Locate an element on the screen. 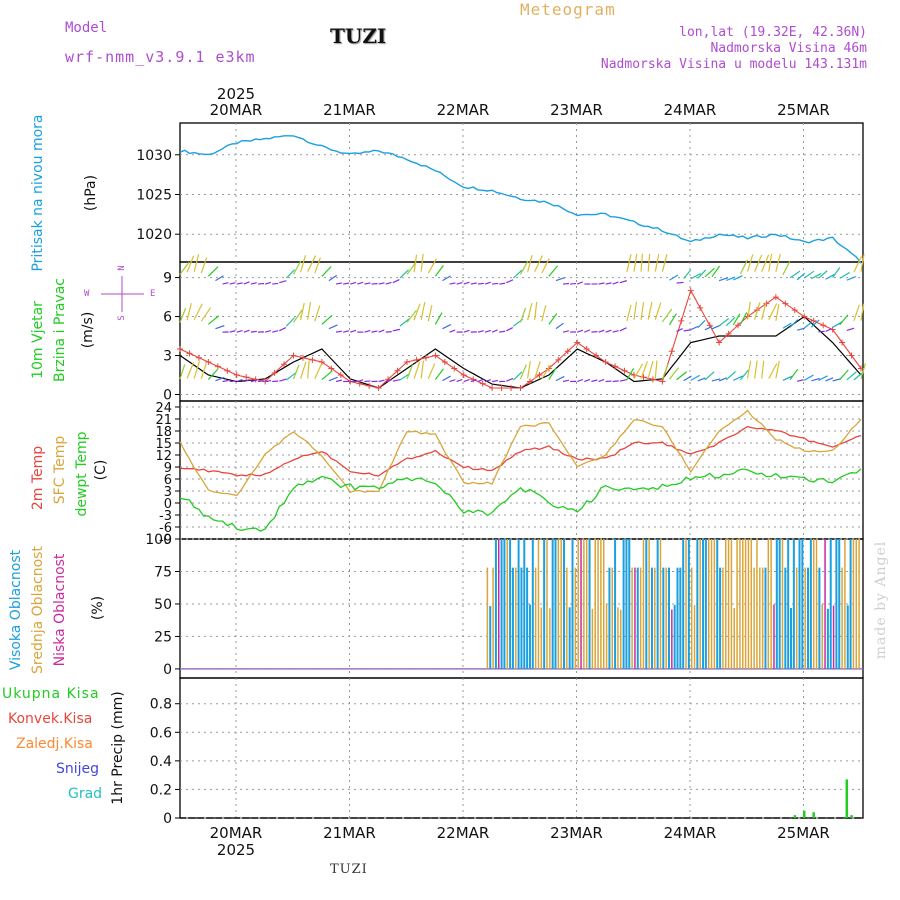  top-day-label: 22MAR is located at coordinates (463, 110).